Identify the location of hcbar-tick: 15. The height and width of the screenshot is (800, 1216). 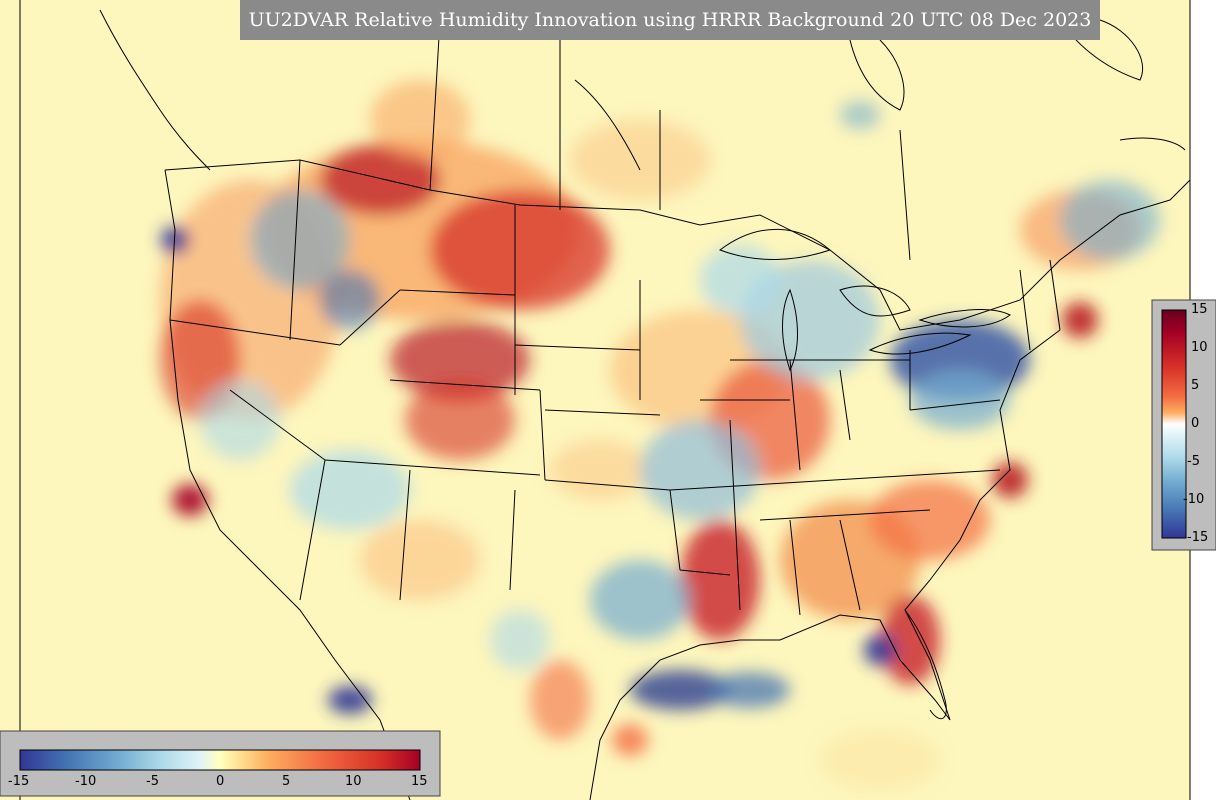
(419, 781).